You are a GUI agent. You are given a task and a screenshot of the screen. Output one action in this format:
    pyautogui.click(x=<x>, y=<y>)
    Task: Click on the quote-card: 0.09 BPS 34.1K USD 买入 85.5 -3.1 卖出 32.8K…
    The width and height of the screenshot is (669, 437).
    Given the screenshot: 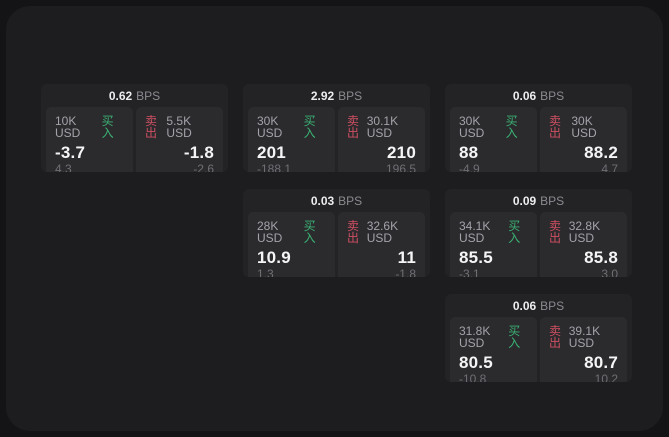 What is the action you would take?
    pyautogui.click(x=538, y=233)
    